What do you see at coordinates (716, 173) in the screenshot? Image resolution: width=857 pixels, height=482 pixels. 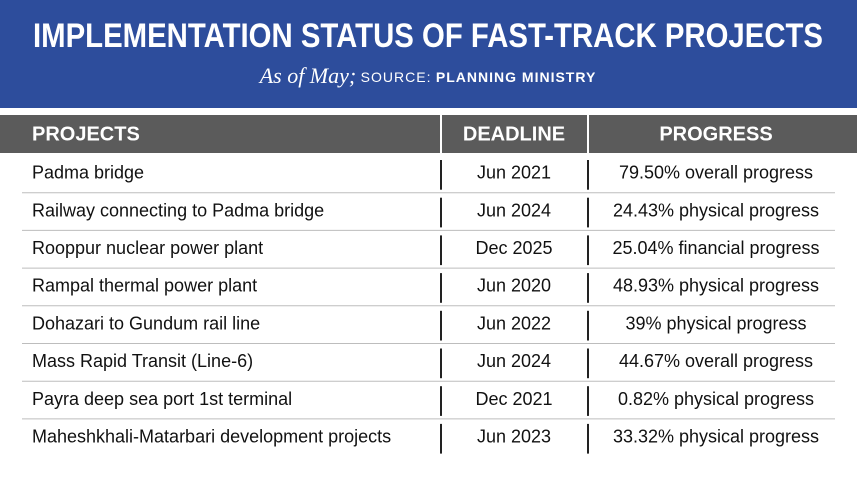 I see `progress: 79.50% overall progress` at bounding box center [716, 173].